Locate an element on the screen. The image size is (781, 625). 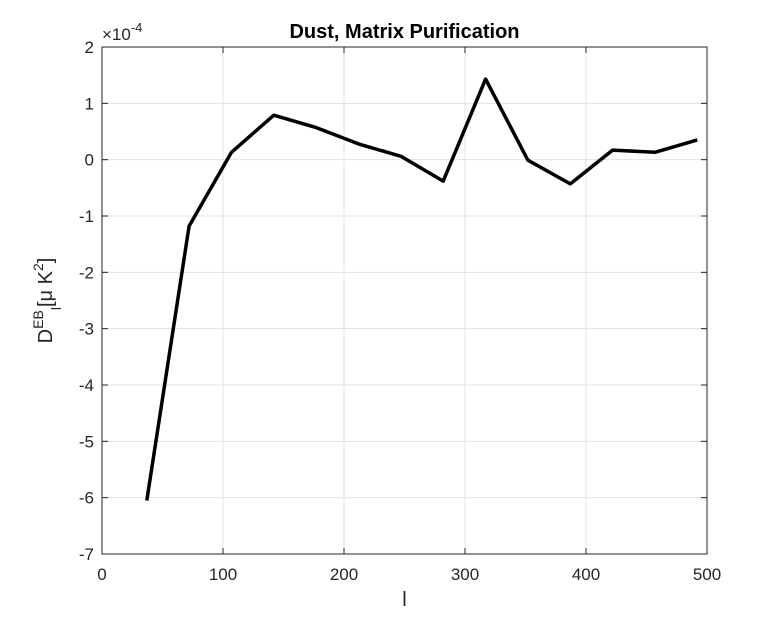
y-label-unit-k: K is located at coordinates (46, 280).